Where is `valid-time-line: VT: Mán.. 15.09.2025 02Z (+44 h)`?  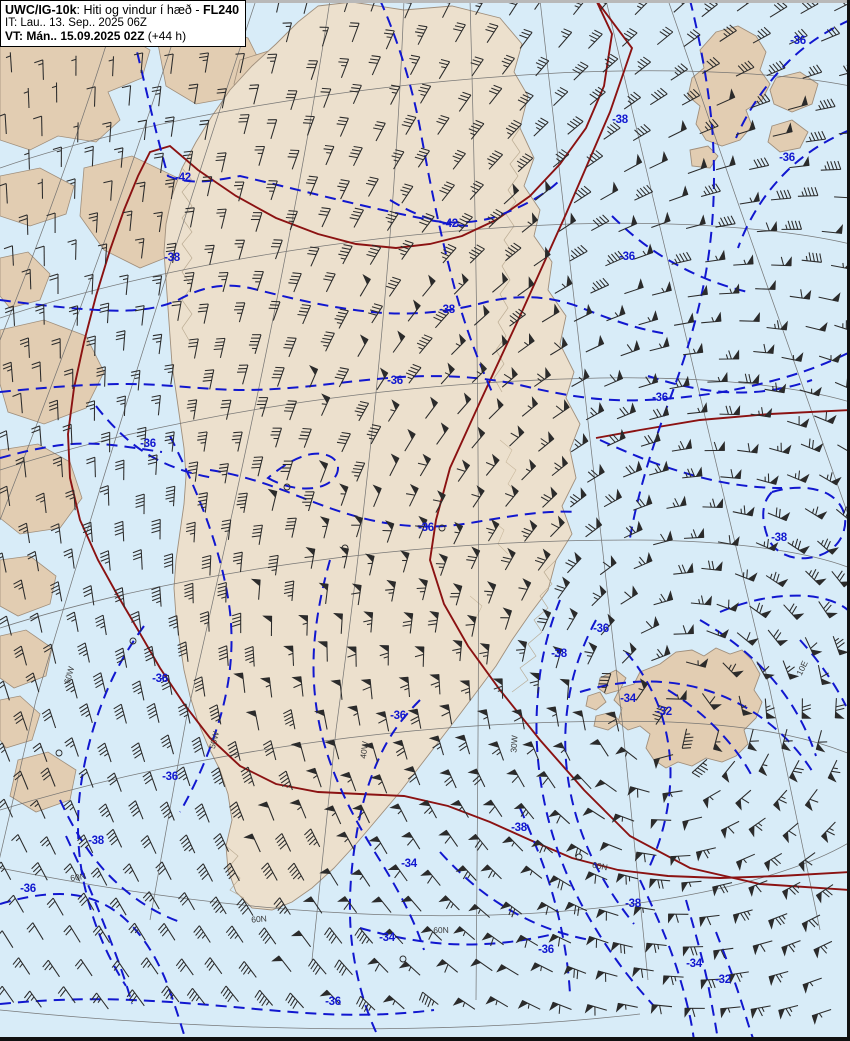
valid-time-line: VT: Mán.. 15.09.2025 02Z (+44 h) is located at coordinates (122, 35).